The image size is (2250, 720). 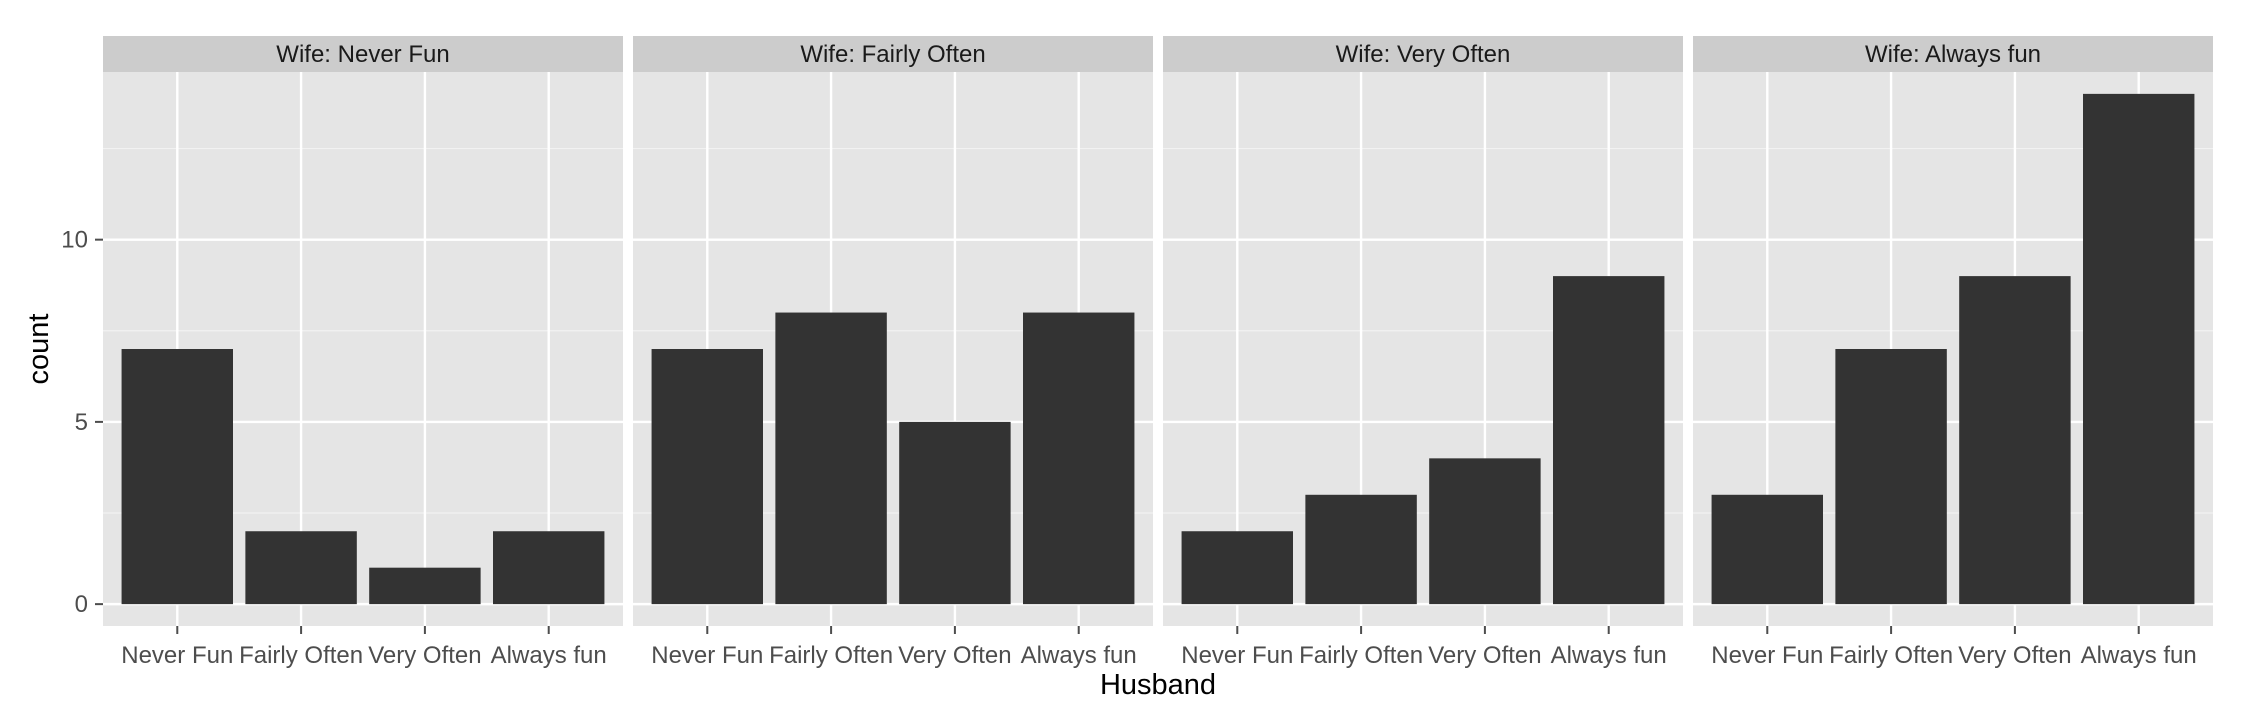 I want to click on bar-always-fun-very-often, so click(x=2015, y=440).